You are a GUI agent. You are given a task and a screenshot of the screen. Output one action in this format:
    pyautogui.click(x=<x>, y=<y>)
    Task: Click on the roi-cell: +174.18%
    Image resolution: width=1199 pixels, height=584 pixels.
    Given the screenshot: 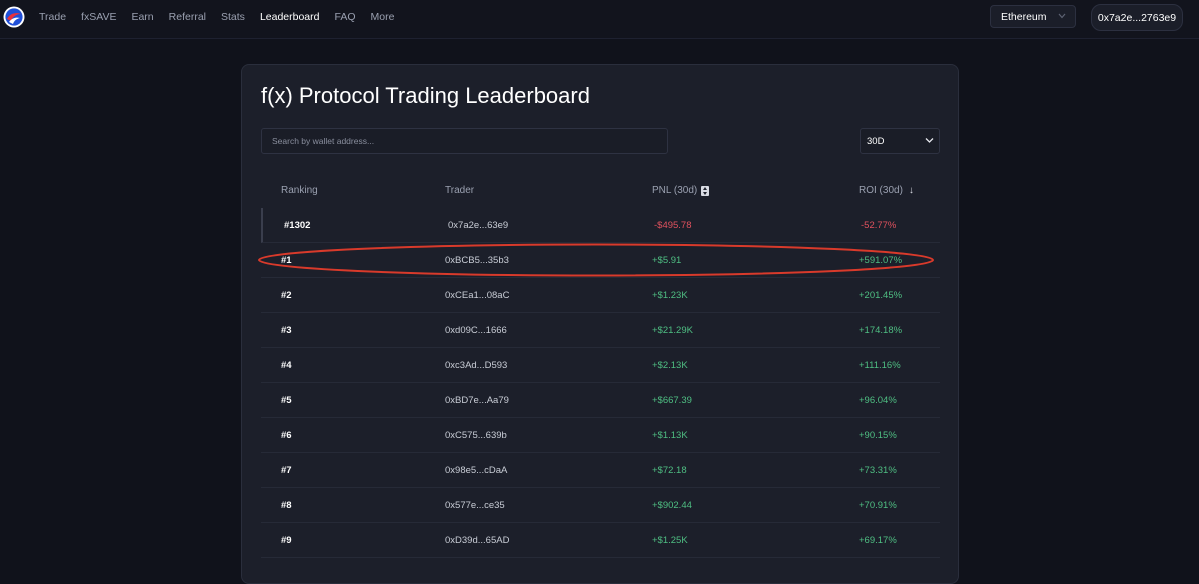 What is the action you would take?
    pyautogui.click(x=881, y=330)
    